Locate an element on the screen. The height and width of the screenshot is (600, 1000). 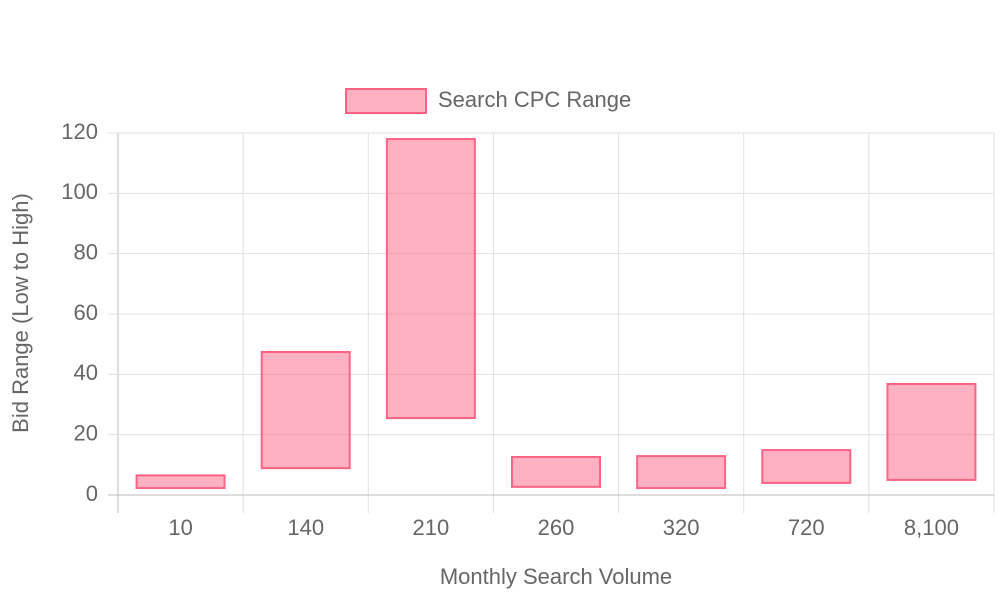
y-tick-label: 20 is located at coordinates (86, 432).